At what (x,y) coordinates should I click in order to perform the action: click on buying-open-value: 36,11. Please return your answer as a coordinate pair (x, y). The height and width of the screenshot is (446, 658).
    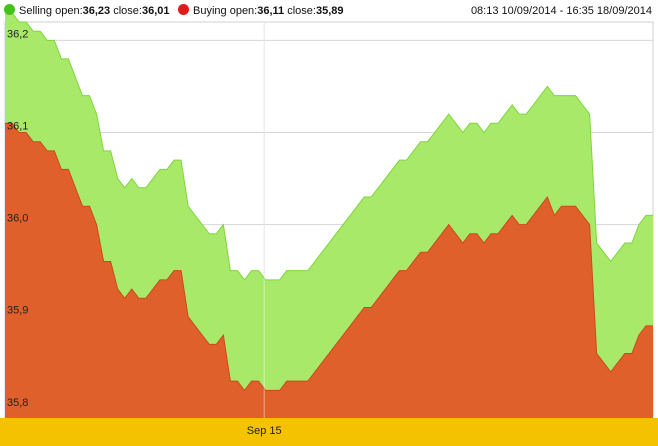
    Looking at the image, I should click on (271, 11).